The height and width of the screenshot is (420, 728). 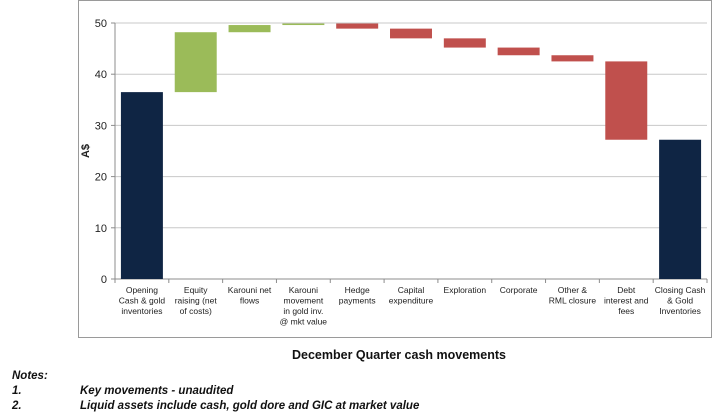 I want to click on category-label: Other & RML closure, so click(x=573, y=295).